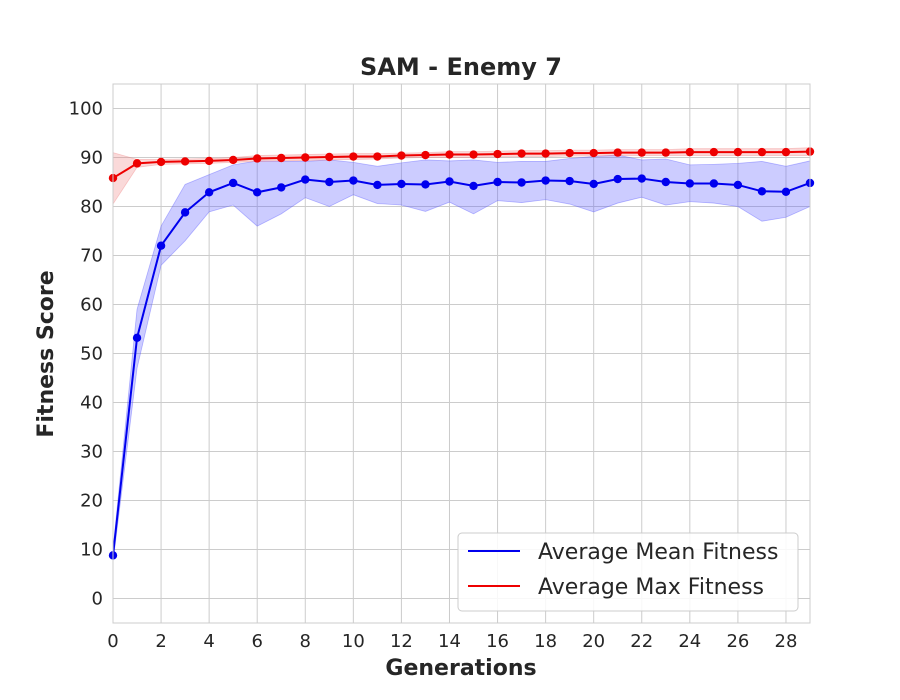  What do you see at coordinates (737, 641) in the screenshot?
I see `x-tick-label: 26` at bounding box center [737, 641].